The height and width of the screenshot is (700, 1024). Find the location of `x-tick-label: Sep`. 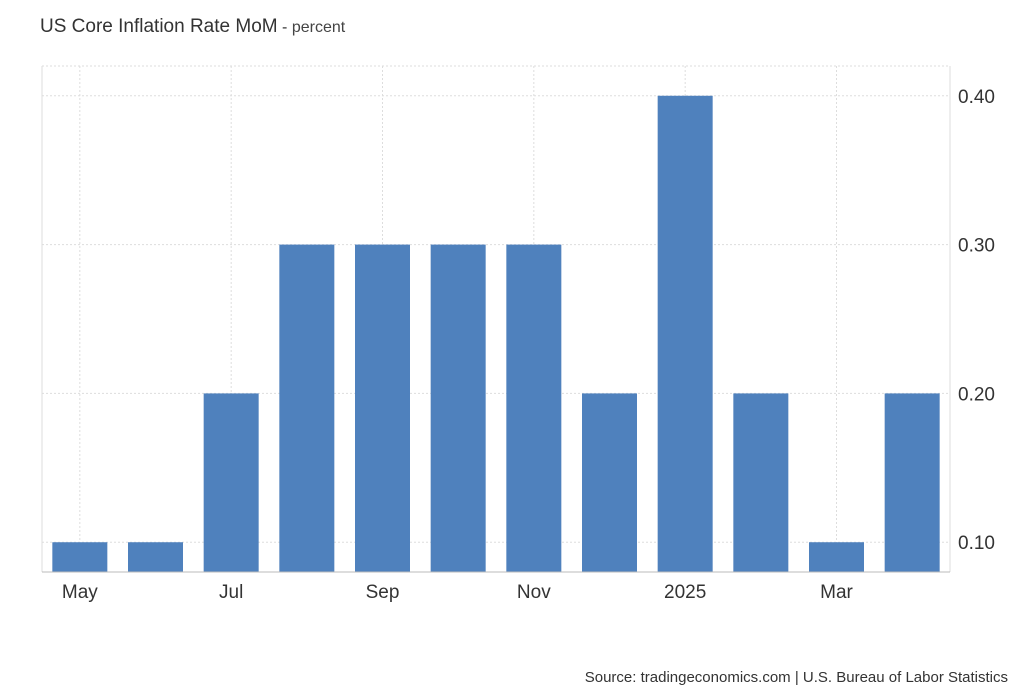

x-tick-label: Sep is located at coordinates (383, 592).